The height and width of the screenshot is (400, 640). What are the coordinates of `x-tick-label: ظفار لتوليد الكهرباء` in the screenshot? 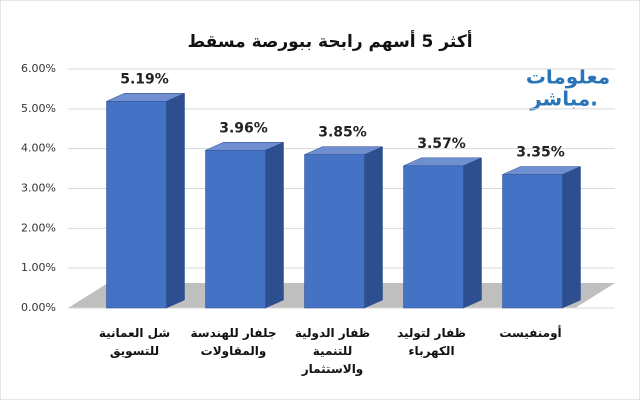 It's located at (431, 342).